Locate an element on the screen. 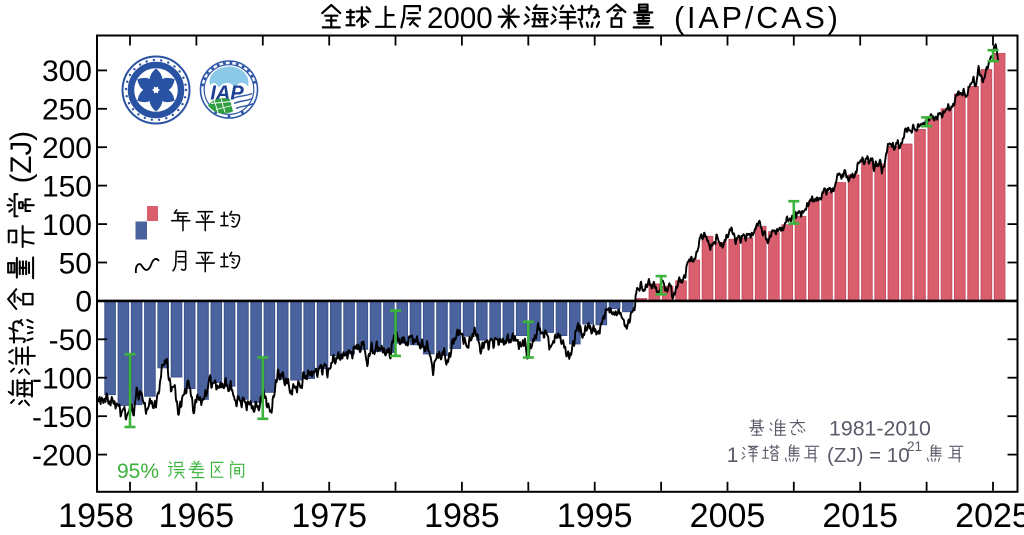  svg-text: -100 is located at coordinates (62, 379).